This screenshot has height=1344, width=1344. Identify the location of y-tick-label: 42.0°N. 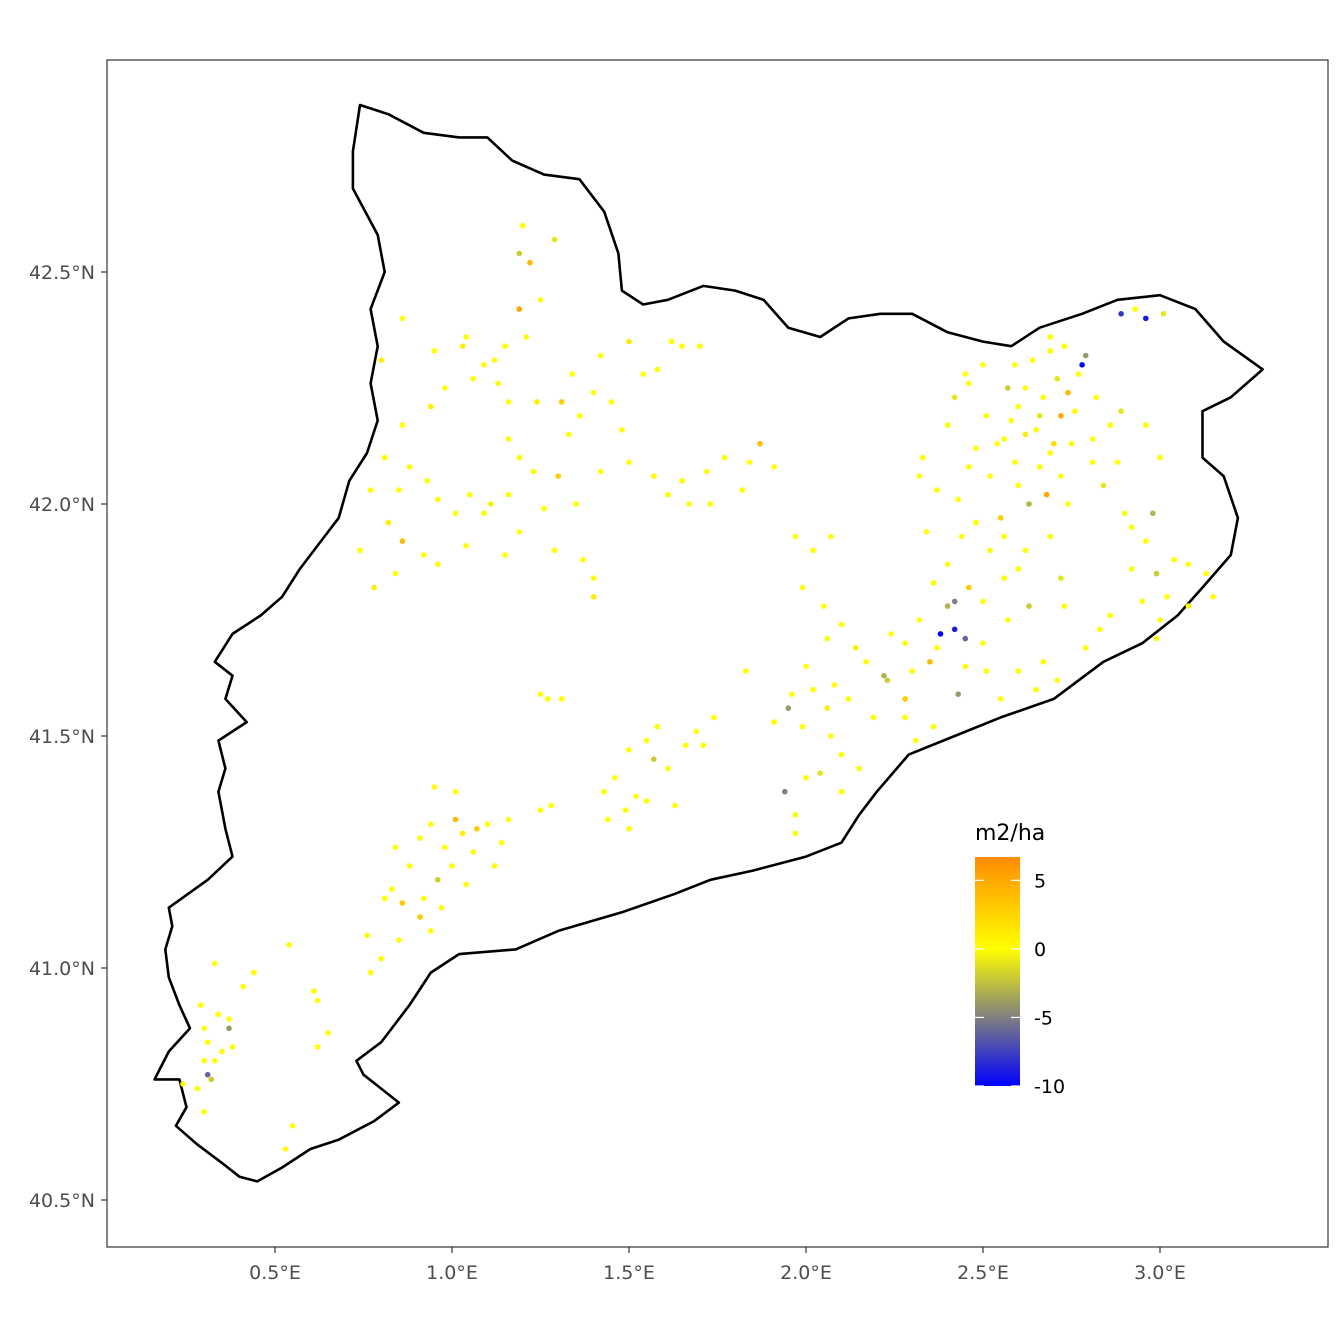
(62, 505).